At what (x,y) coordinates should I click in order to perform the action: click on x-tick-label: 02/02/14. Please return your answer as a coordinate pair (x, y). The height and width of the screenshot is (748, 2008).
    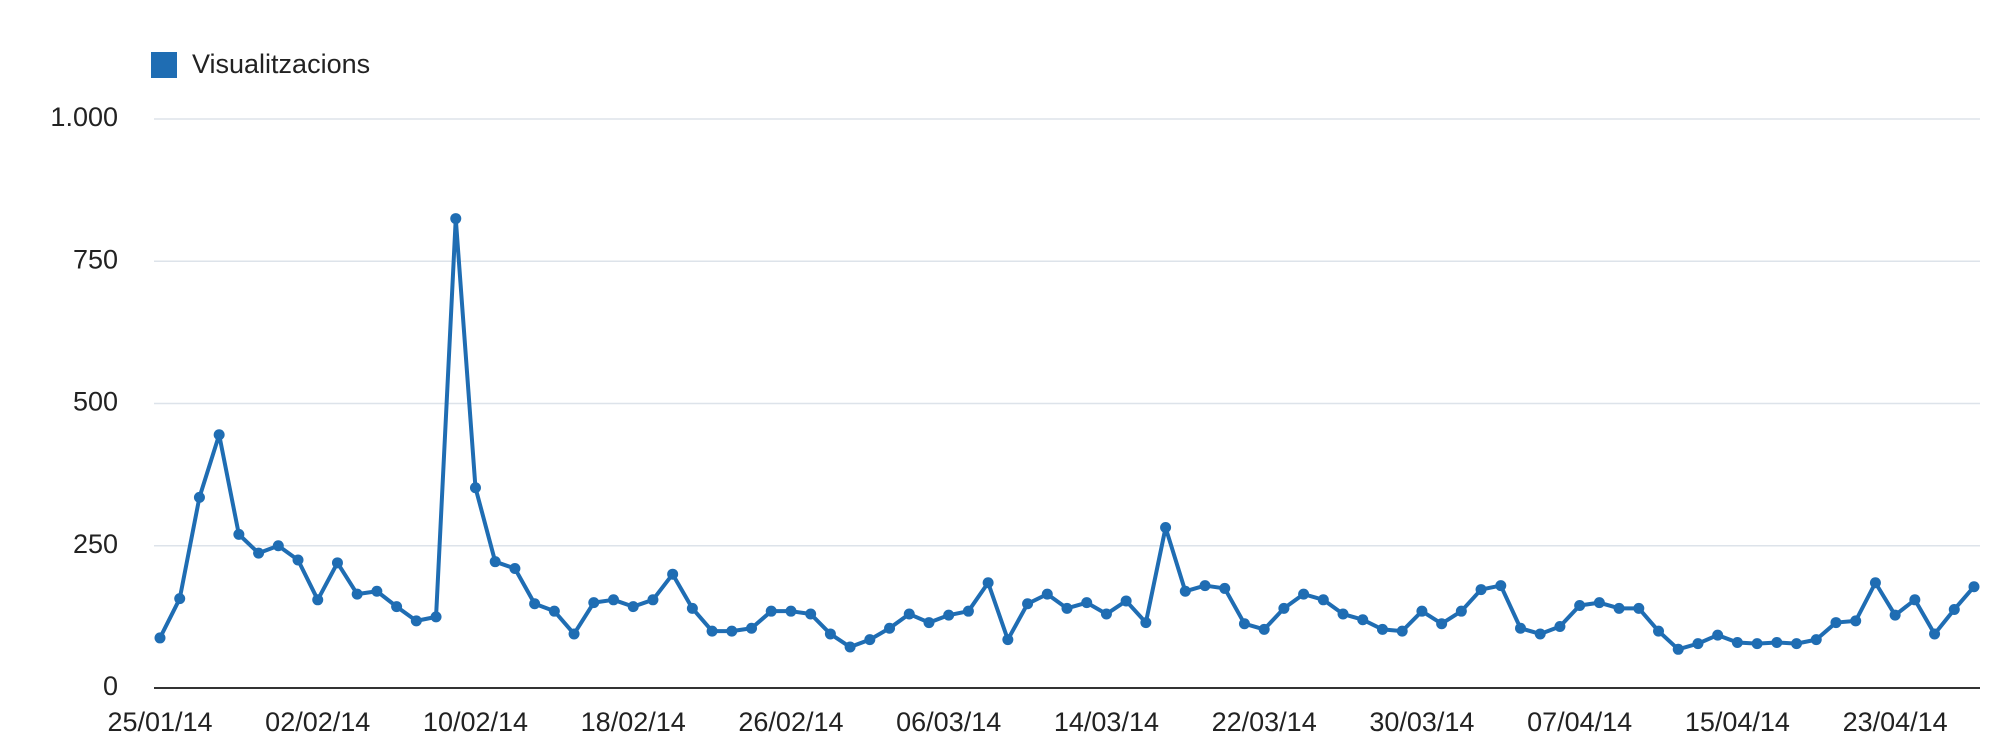
    Looking at the image, I should click on (317, 722).